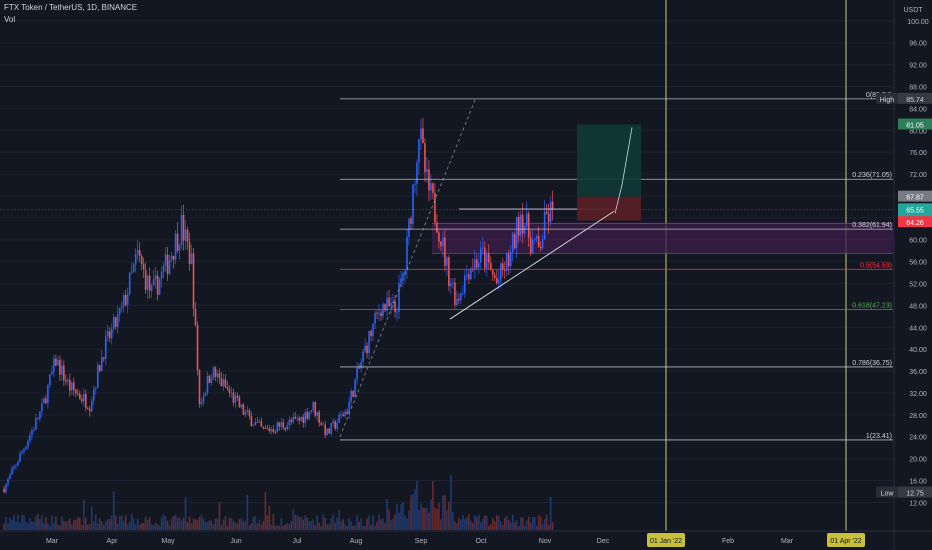 This screenshot has width=932, height=550. What do you see at coordinates (356, 541) in the screenshot?
I see `x-tick-label: Aug` at bounding box center [356, 541].